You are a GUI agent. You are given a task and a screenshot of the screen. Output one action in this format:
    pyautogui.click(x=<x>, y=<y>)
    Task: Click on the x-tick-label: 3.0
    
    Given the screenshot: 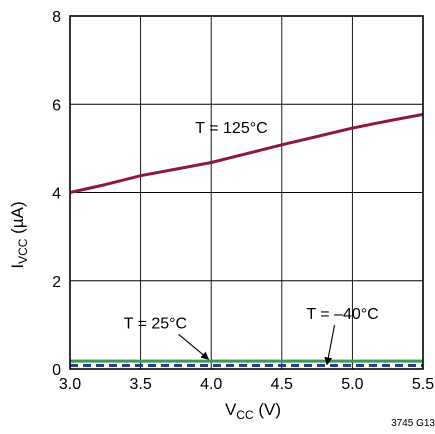 What is the action you would take?
    pyautogui.click(x=70, y=384)
    